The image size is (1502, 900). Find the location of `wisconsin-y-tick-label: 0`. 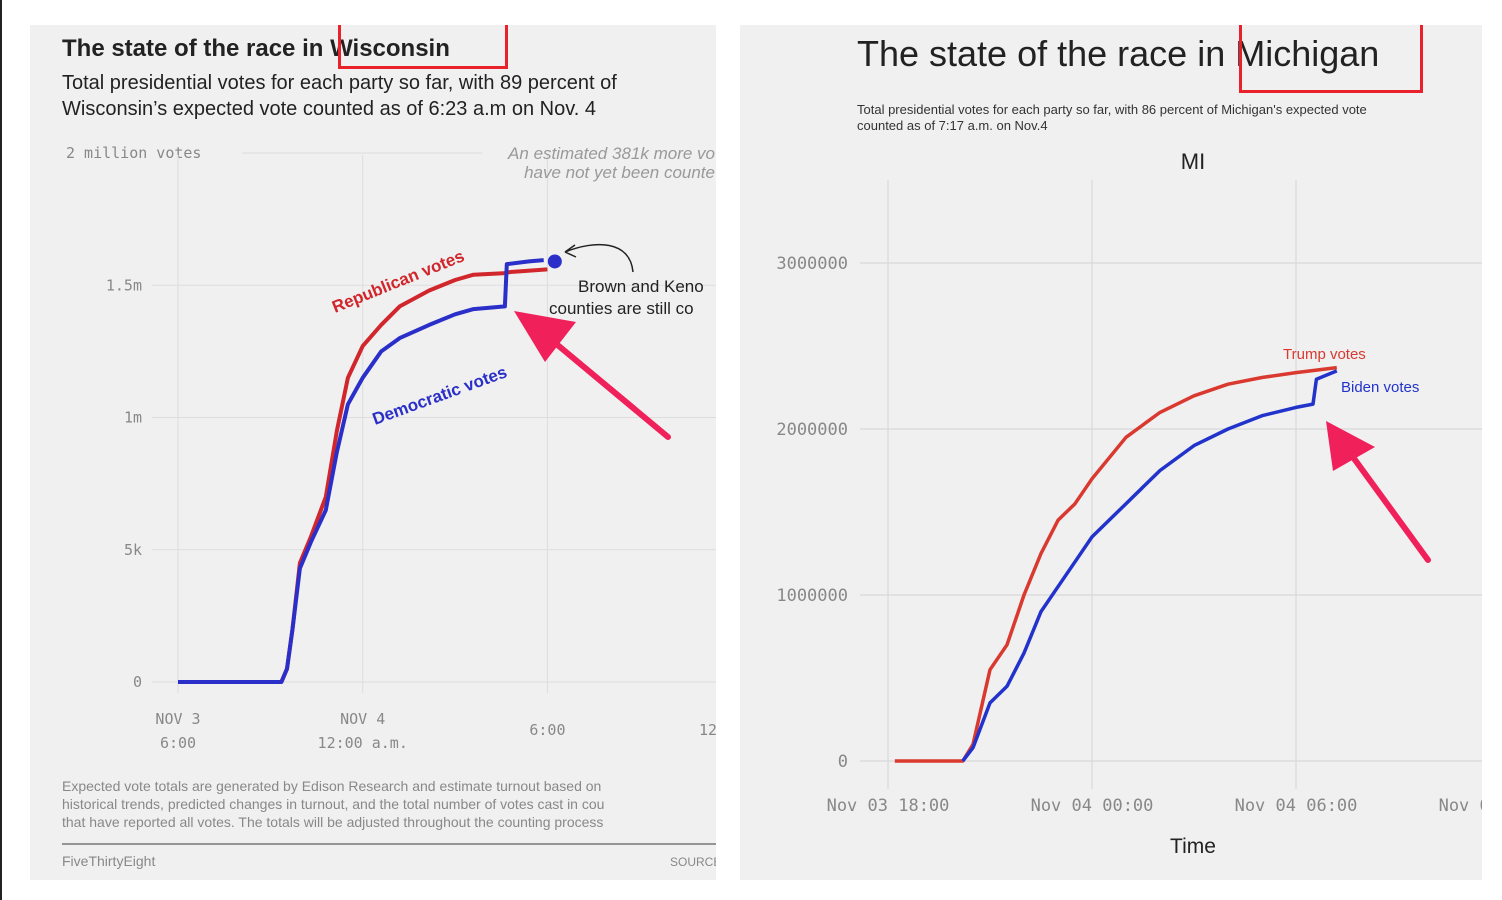

wisconsin-y-tick-label: 0 is located at coordinates (137, 682).